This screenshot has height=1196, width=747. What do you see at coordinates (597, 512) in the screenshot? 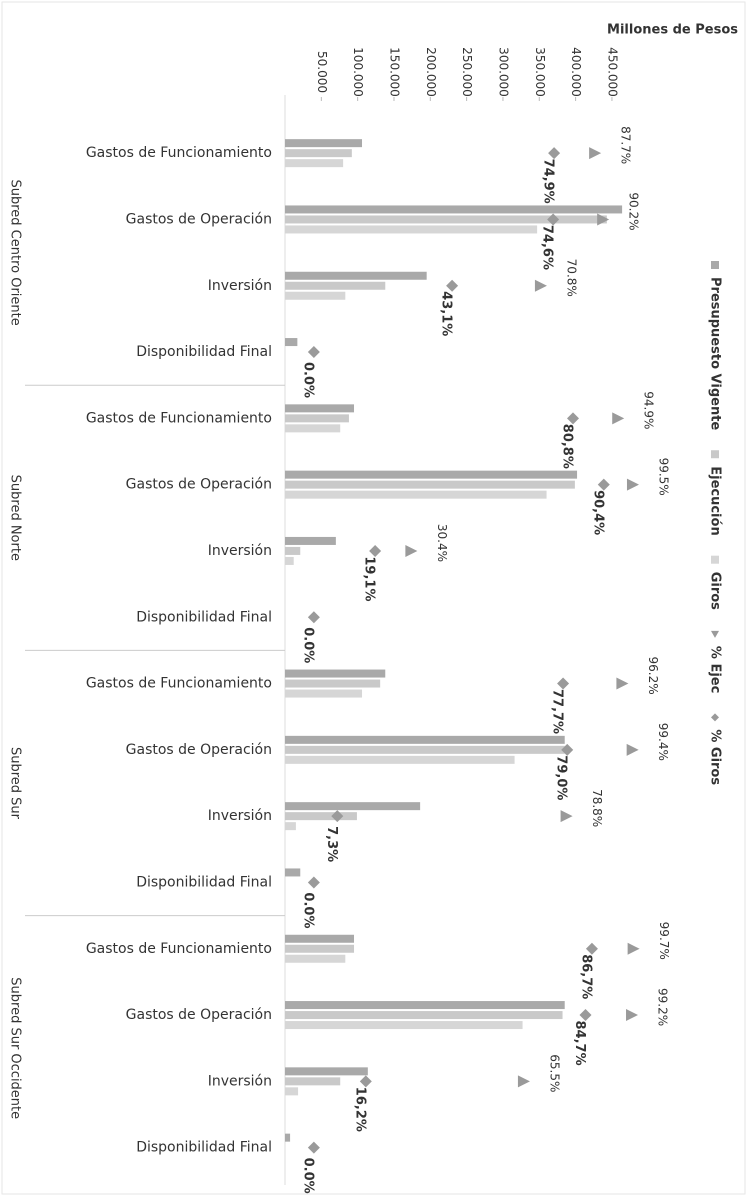
I see `pct-giros-label: 90,4%` at bounding box center [597, 512].